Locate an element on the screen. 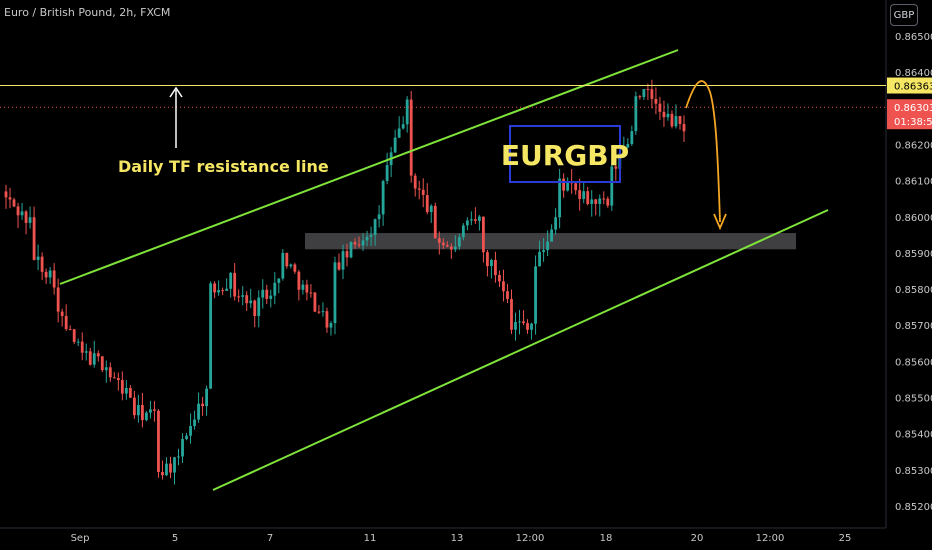 The height and width of the screenshot is (550, 932). x-tick-label: 13 is located at coordinates (457, 538).